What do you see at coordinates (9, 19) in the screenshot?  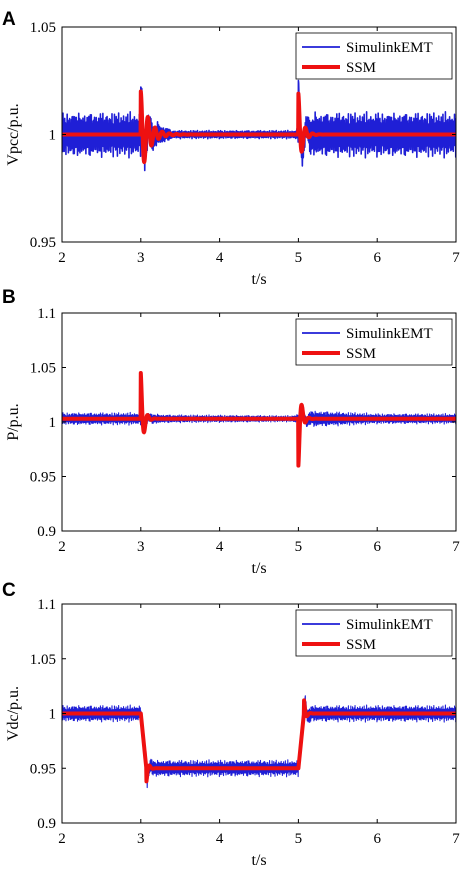 I see `panel-letter: A` at bounding box center [9, 19].